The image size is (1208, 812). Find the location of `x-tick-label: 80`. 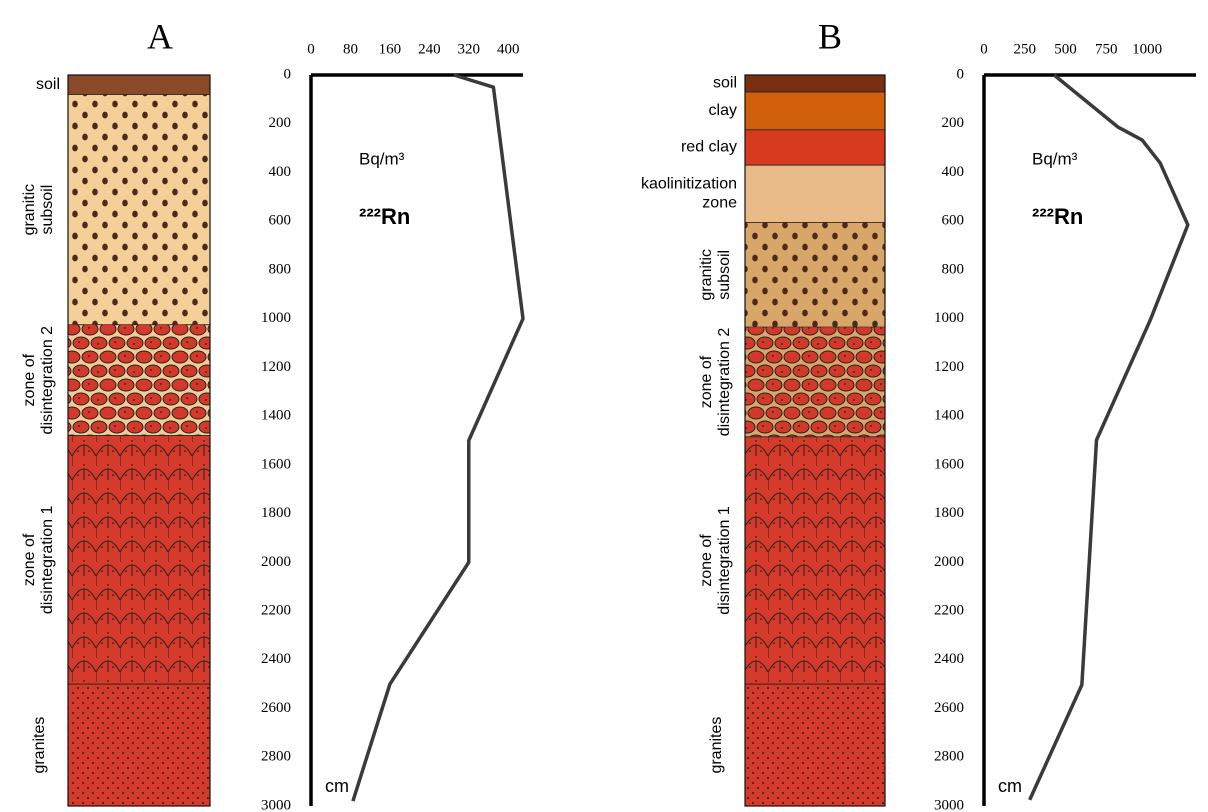

x-tick-label: 80 is located at coordinates (350, 49).